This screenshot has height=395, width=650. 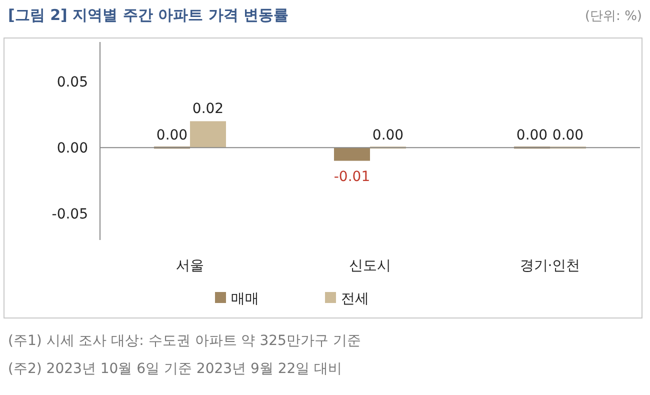 I want to click on data-label: 0.02, so click(x=208, y=109).